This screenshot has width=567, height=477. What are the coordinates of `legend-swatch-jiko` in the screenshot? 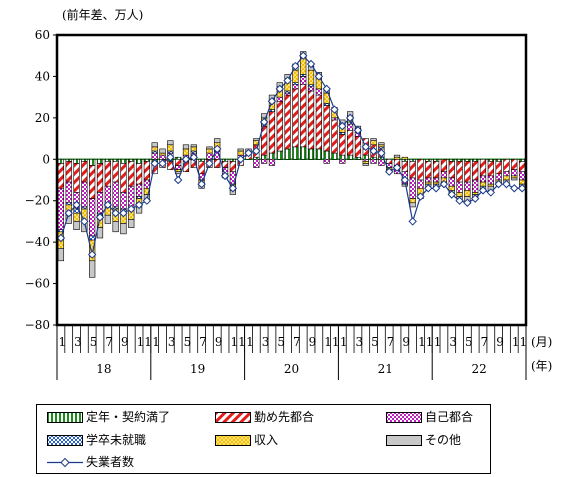 It's located at (404, 417).